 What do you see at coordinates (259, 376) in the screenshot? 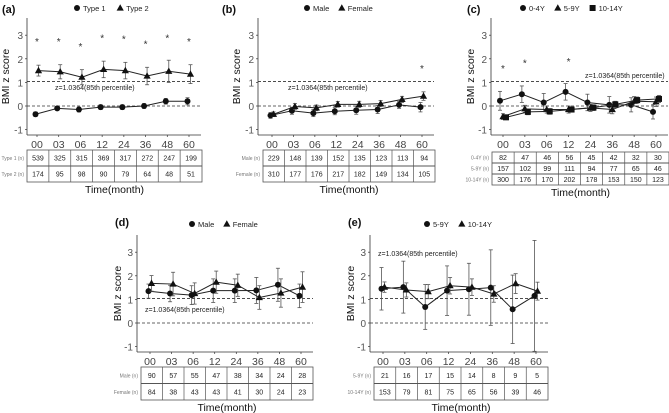
I see `table-cell: 34` at bounding box center [259, 376].